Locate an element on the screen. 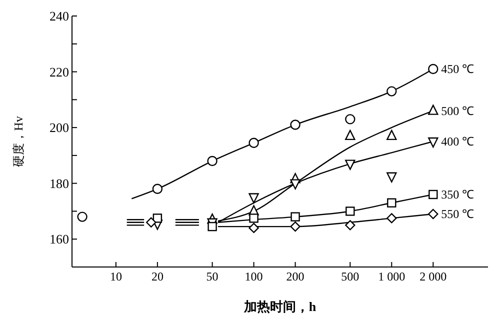 The width and height of the screenshot is (500, 323). x-tick-label: 20 is located at coordinates (157, 277).